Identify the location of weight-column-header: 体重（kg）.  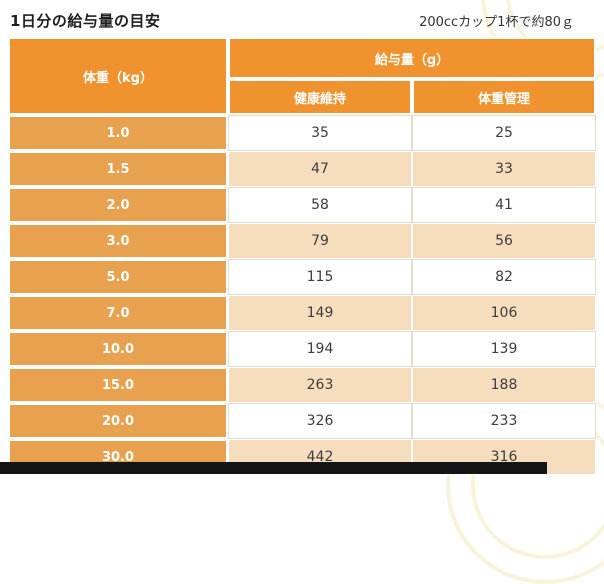
(118, 76).